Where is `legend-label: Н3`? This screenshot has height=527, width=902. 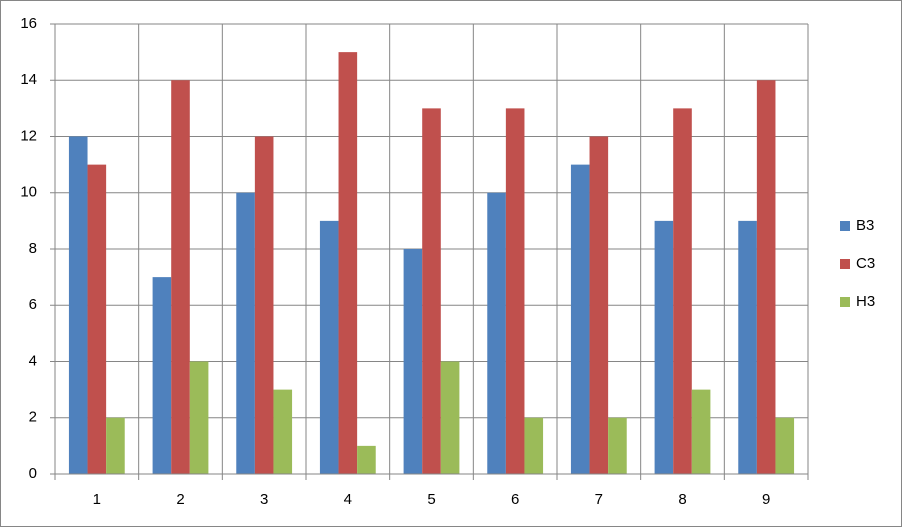
legend-label: Н3 is located at coordinates (865, 301).